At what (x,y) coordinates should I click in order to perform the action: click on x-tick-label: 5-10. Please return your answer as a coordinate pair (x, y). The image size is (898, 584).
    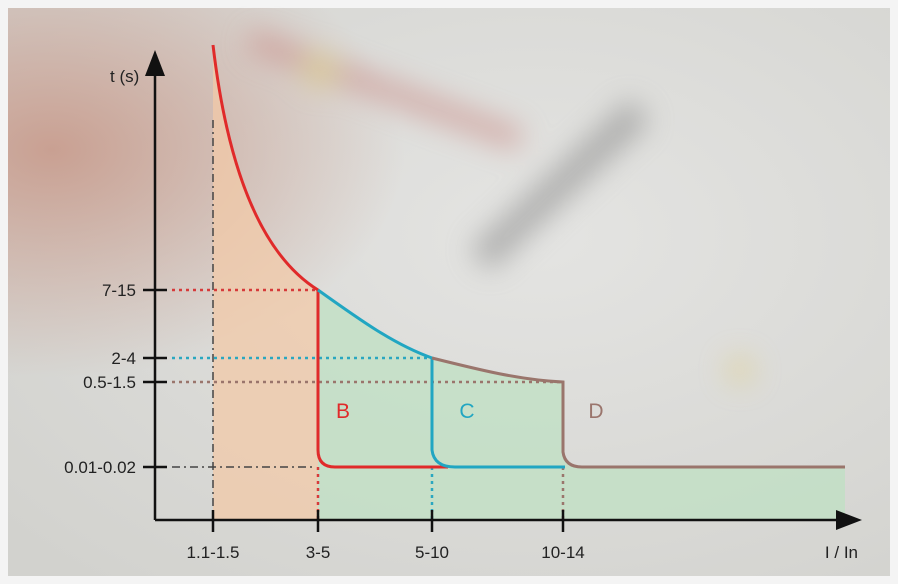
    Looking at the image, I should click on (432, 552).